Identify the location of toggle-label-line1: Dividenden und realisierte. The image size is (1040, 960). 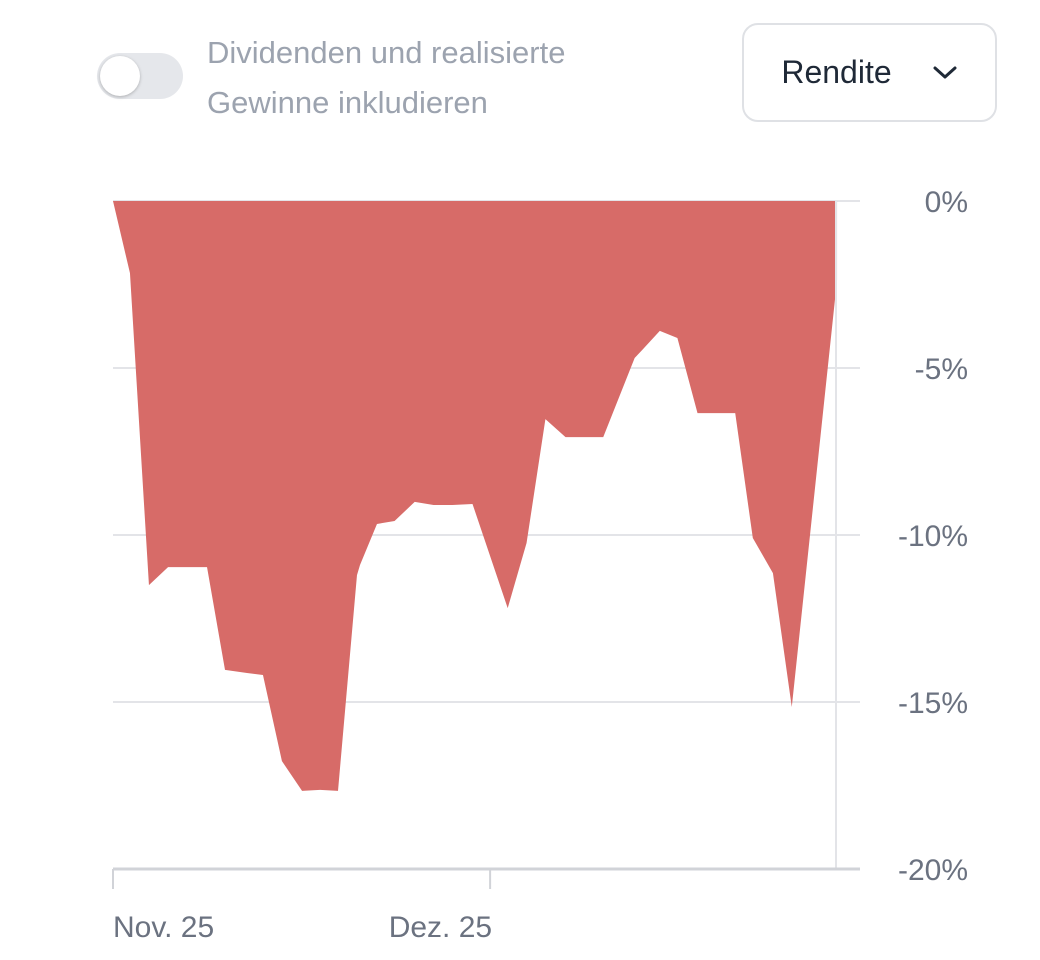
(386, 52).